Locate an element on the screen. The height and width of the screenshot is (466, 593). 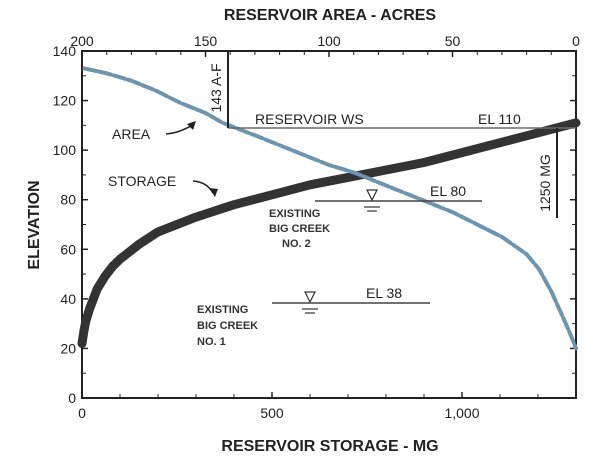
y-tick-label: 60 is located at coordinates (68, 249).